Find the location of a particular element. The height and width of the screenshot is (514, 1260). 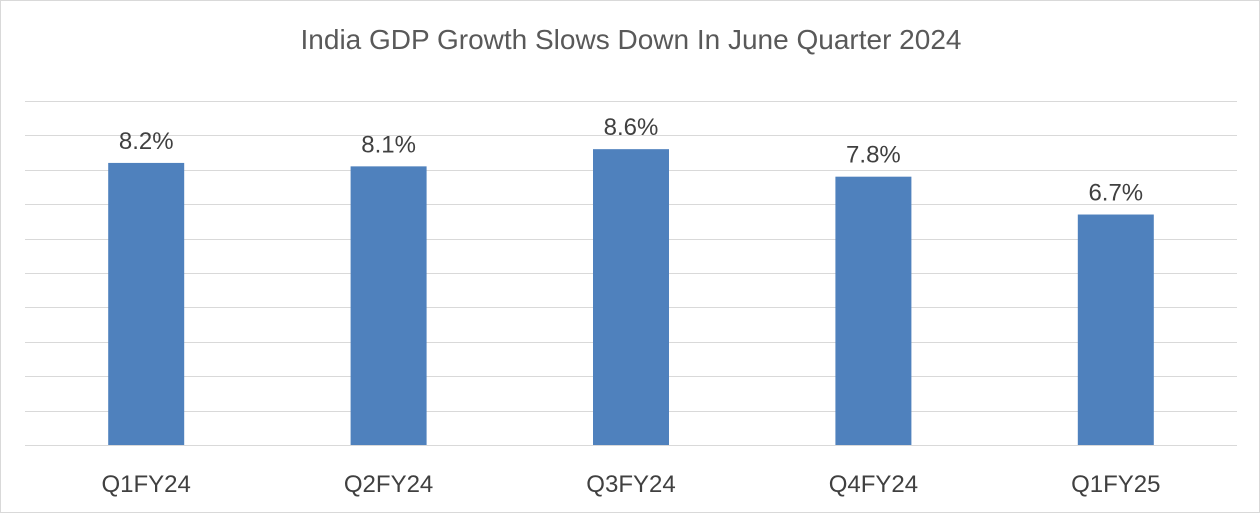

data-label-q3fy24: 8.6% is located at coordinates (631, 127).